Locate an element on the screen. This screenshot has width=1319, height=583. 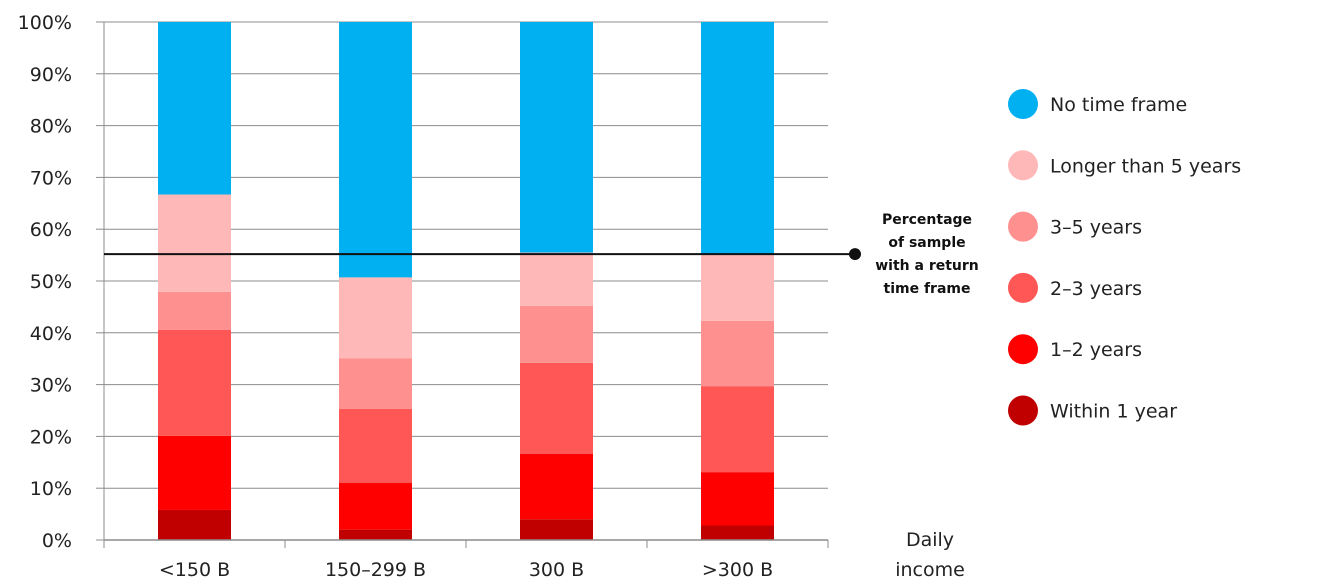
y-axis-ticks: 0% 10% 20% 30% 40% 50% 60% 70% 80% 90% 100% is located at coordinates (61, 282).